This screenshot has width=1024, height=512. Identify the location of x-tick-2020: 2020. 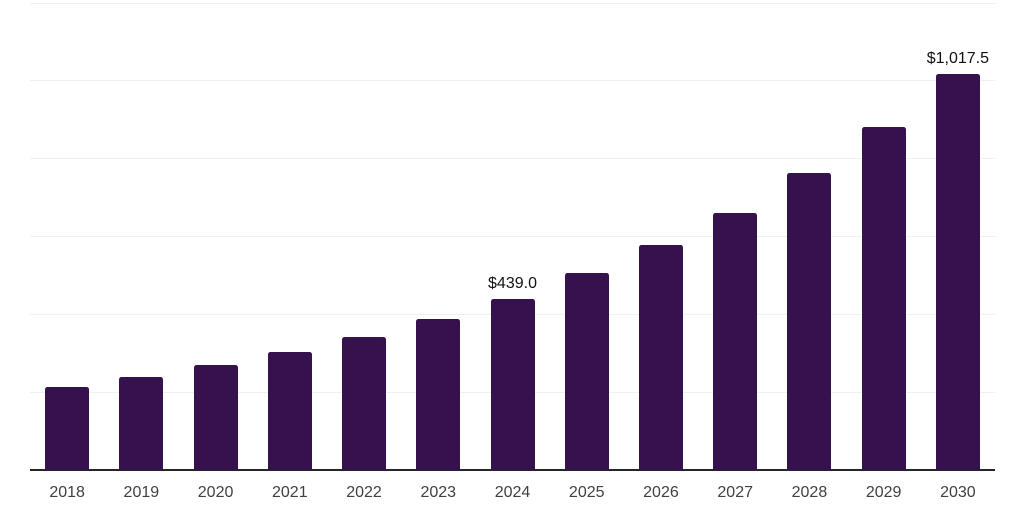
(215, 492).